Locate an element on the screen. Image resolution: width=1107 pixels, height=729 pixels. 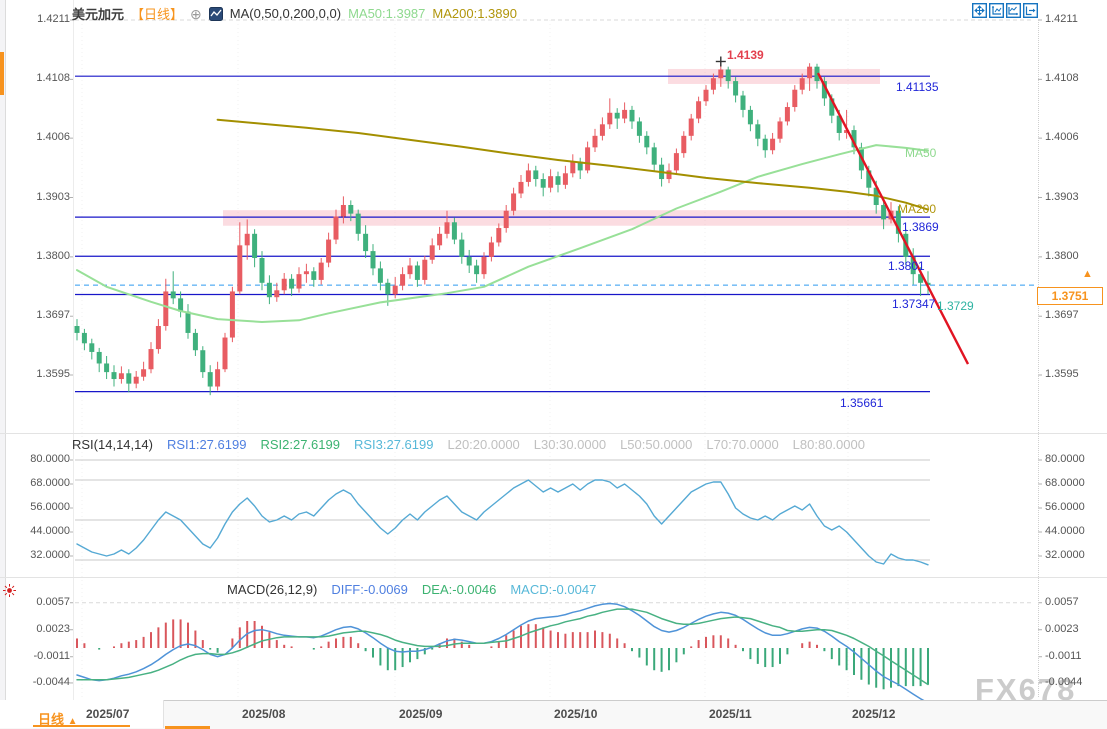
price-marker-arrow-icon: ▲ is located at coordinates (1087, 274).